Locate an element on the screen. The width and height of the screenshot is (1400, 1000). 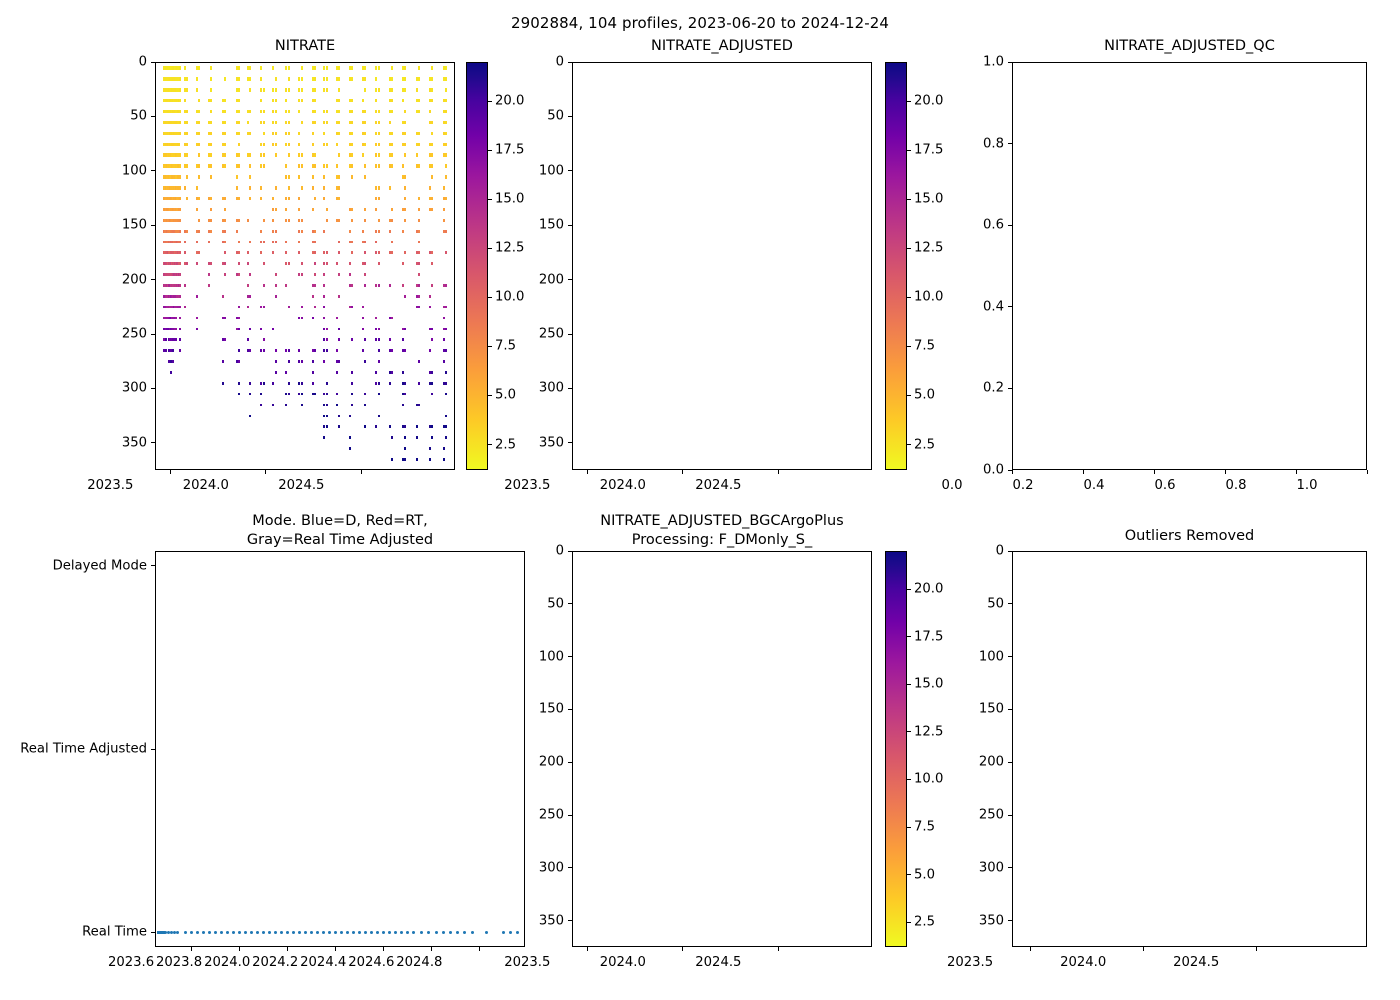
axes-nitrate is located at coordinates (305, 266).